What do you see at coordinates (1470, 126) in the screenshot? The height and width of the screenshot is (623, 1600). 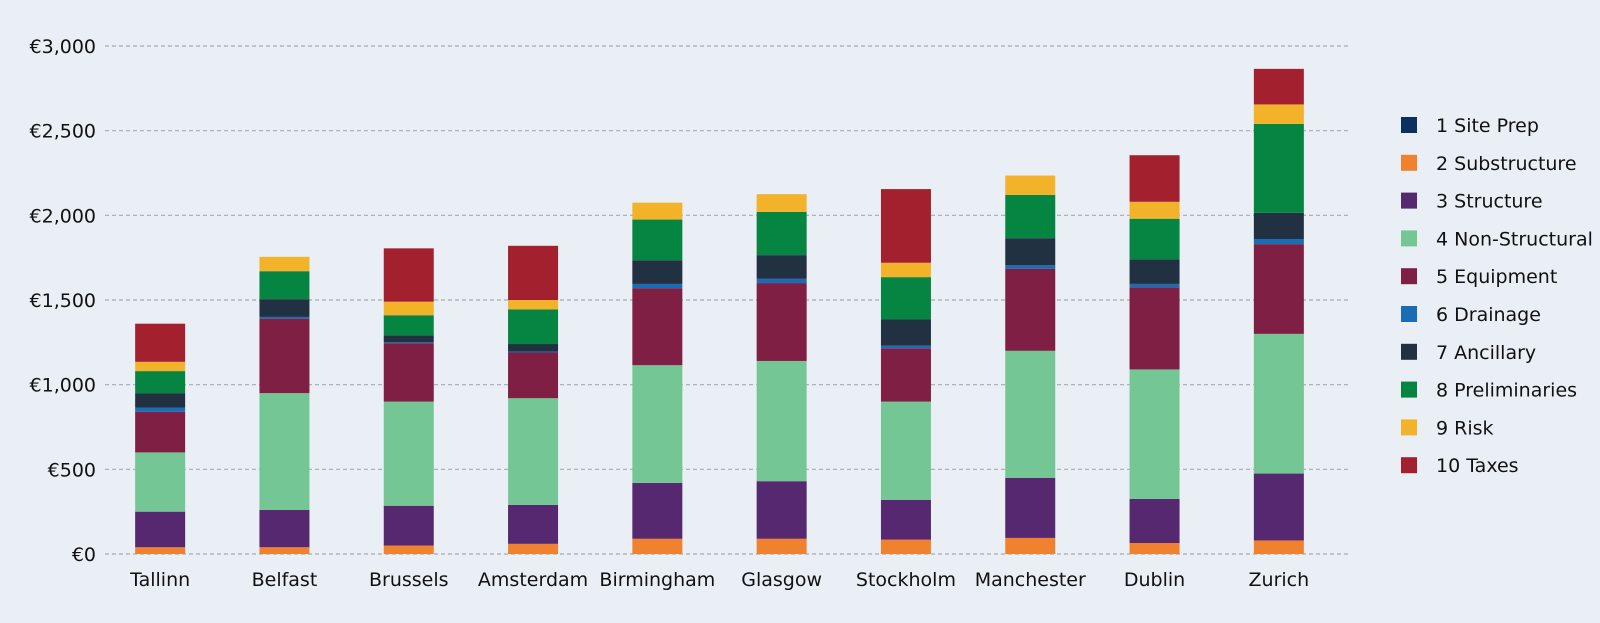 I see `legend-item: 1 Site Prep` at bounding box center [1470, 126].